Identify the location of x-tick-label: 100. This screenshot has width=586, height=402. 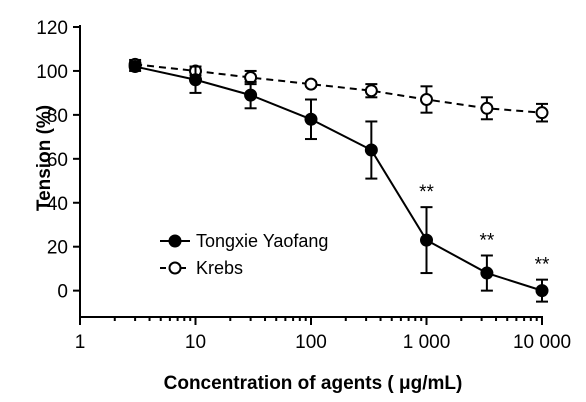
(311, 342).